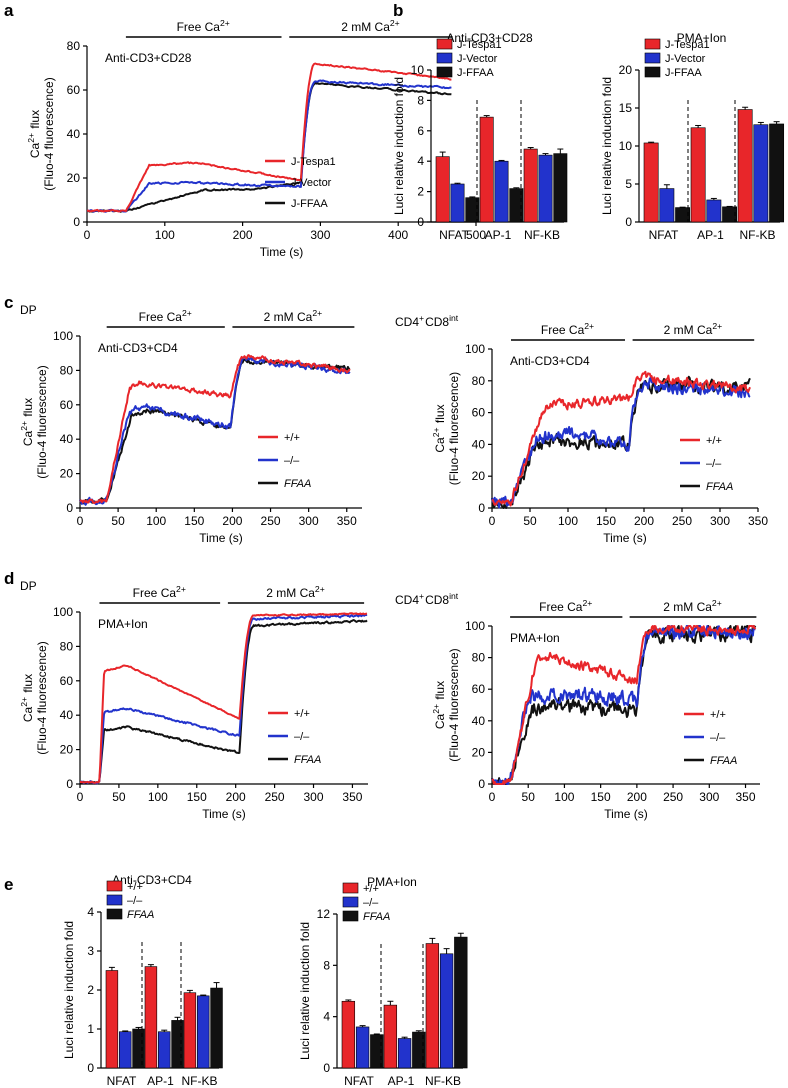 Image resolution: width=788 pixels, height=1088 pixels. Describe the element at coordinates (8, 884) in the screenshot. I see `panel-label-e: e` at that location.